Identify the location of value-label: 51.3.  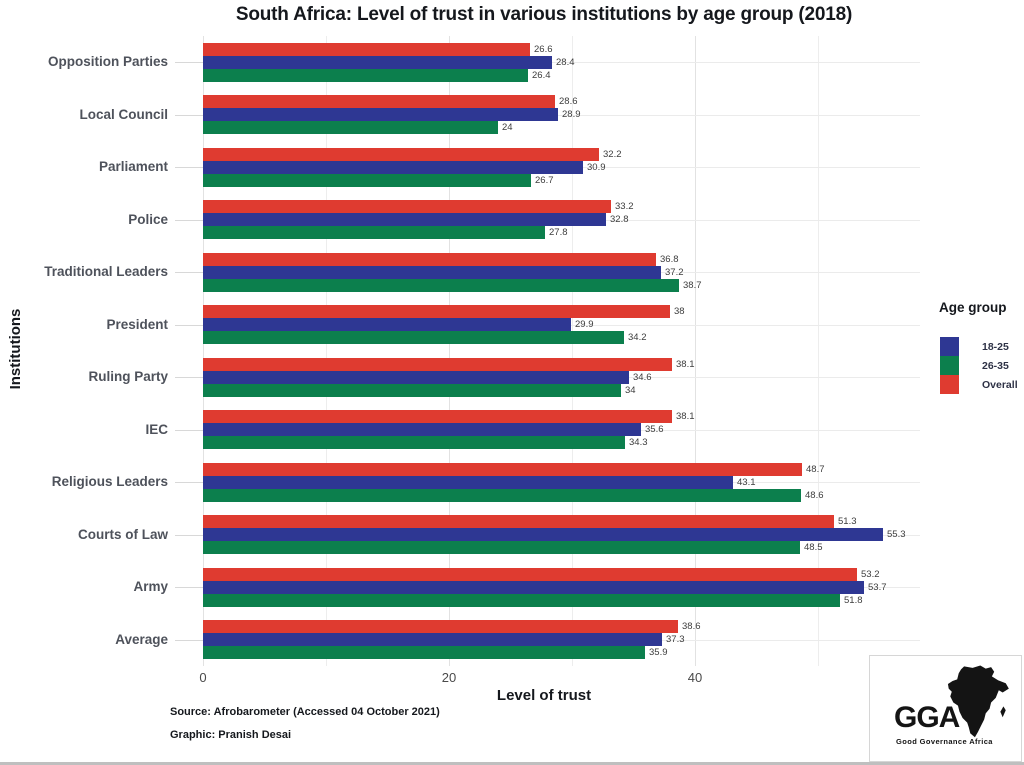
(847, 521).